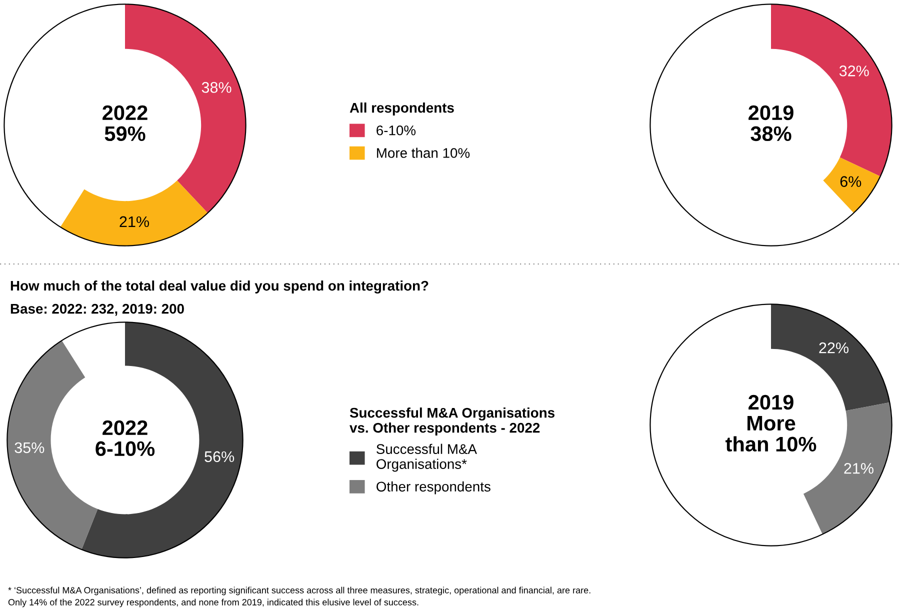  I want to click on legend-label: 6-10%, so click(396, 130).